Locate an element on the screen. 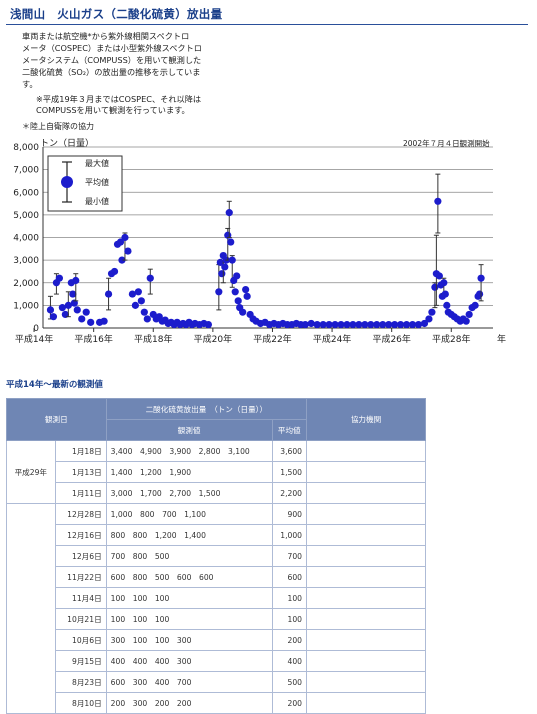  note-line: COMPUSSを用いて観測を行っています。 is located at coordinates (113, 110).